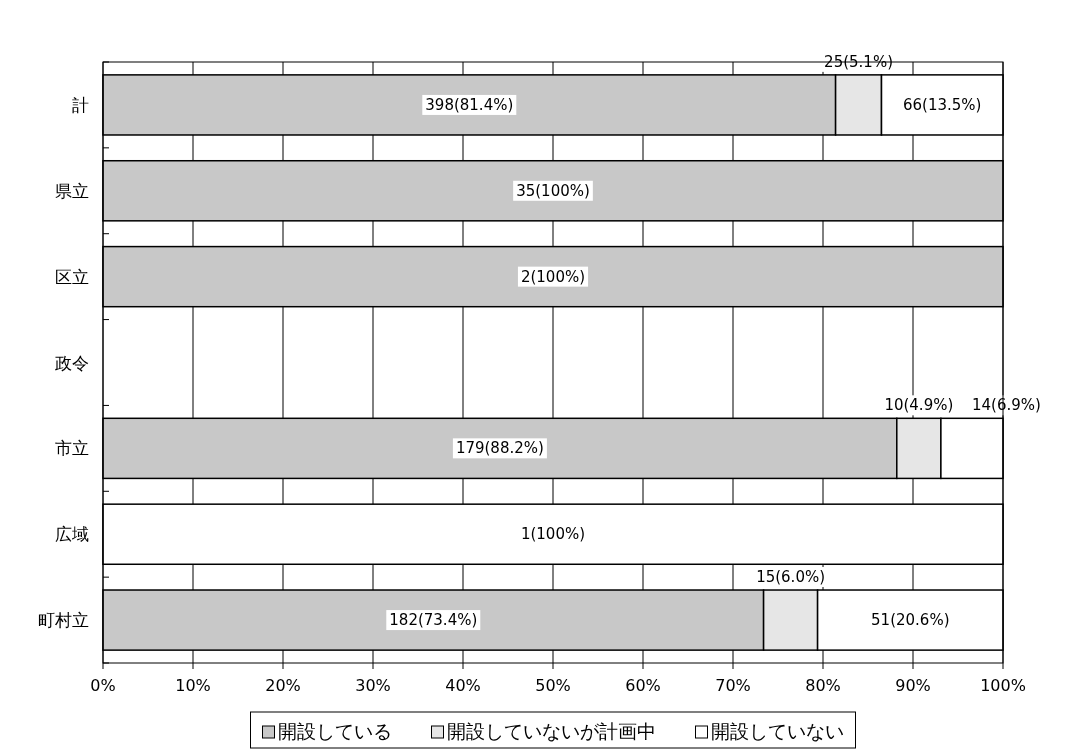 This screenshot has width=1080, height=751. I want to click on data-label: 2(100%), so click(553, 276).